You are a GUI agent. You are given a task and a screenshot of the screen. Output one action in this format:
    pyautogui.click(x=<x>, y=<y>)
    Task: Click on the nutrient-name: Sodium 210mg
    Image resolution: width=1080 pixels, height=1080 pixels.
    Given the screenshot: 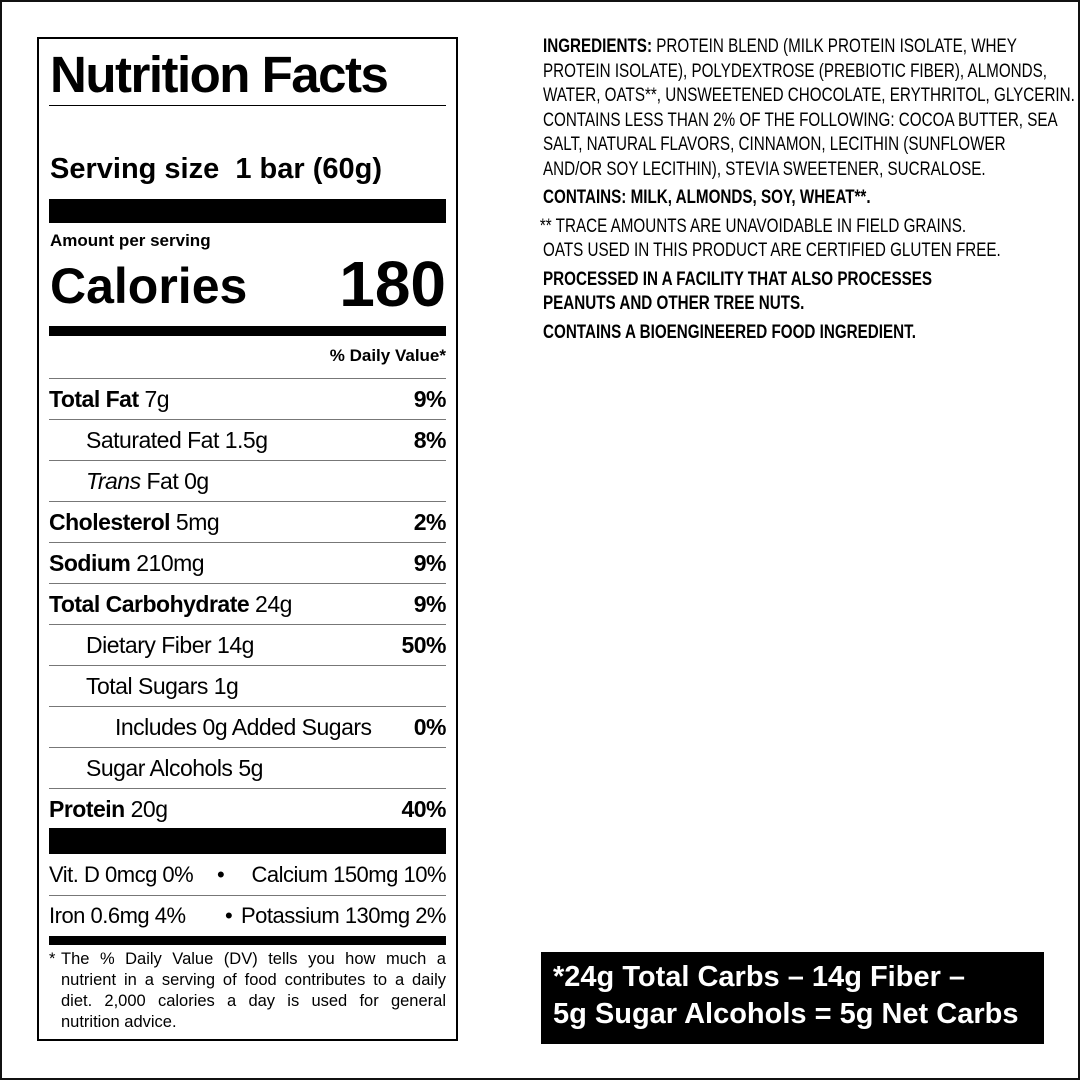 What is the action you would take?
    pyautogui.click(x=127, y=563)
    